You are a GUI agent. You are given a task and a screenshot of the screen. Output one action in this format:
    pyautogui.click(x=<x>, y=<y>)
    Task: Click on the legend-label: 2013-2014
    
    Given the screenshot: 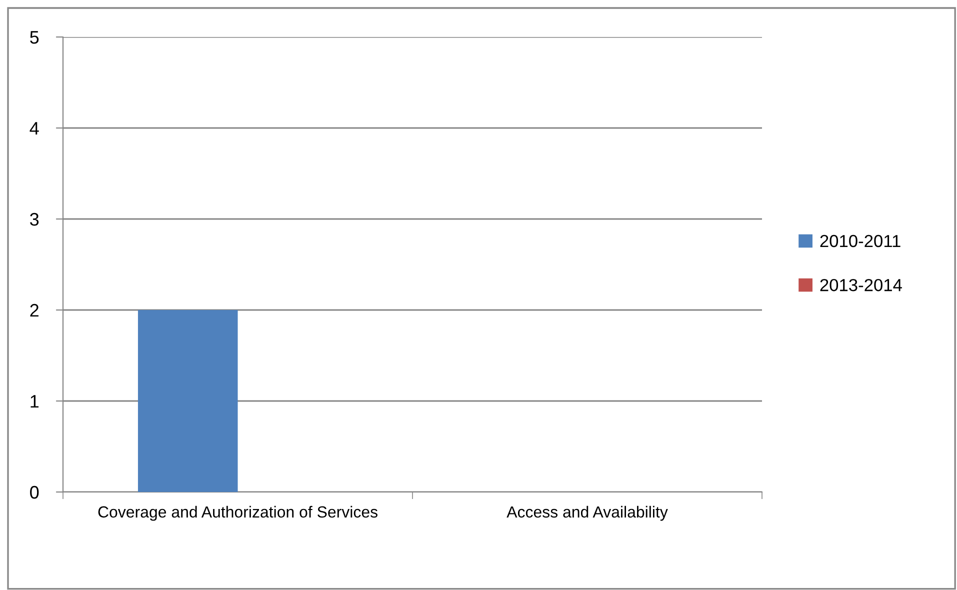 What is the action you would take?
    pyautogui.click(x=861, y=285)
    